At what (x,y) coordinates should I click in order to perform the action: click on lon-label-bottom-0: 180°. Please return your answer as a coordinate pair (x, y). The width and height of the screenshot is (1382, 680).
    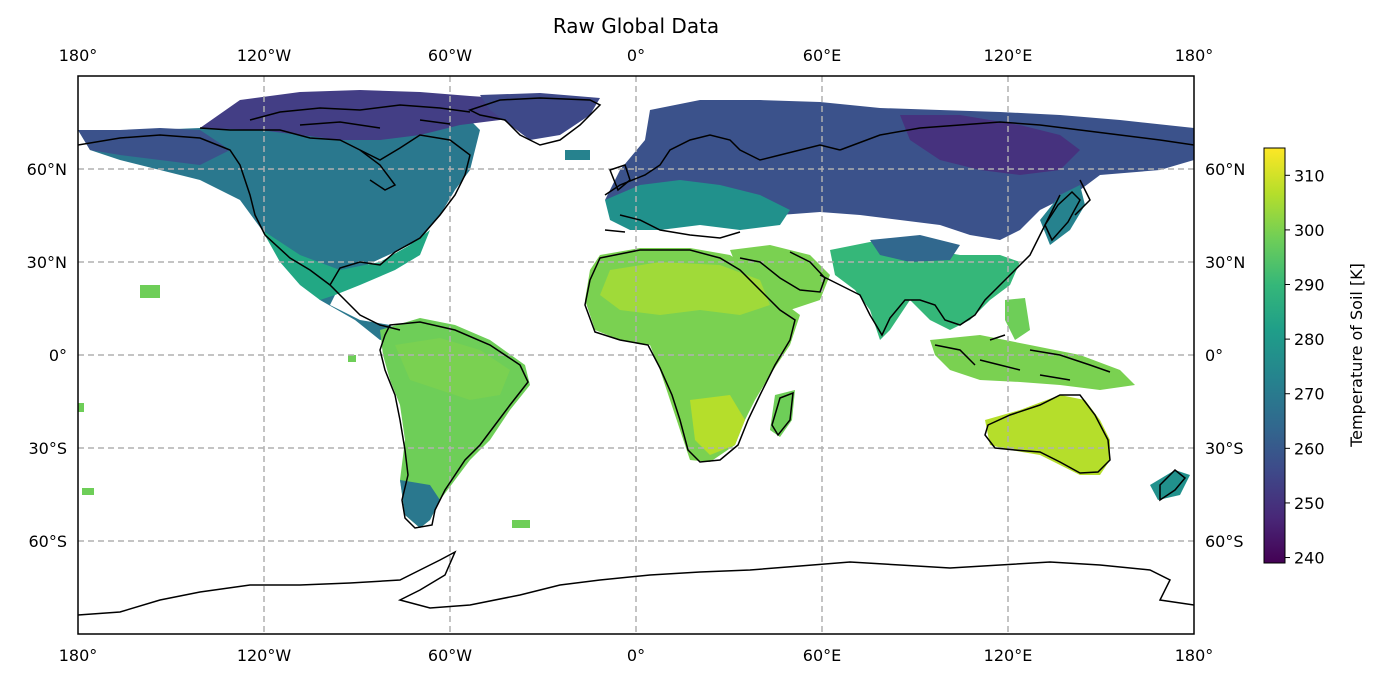
    Looking at the image, I should click on (78, 655).